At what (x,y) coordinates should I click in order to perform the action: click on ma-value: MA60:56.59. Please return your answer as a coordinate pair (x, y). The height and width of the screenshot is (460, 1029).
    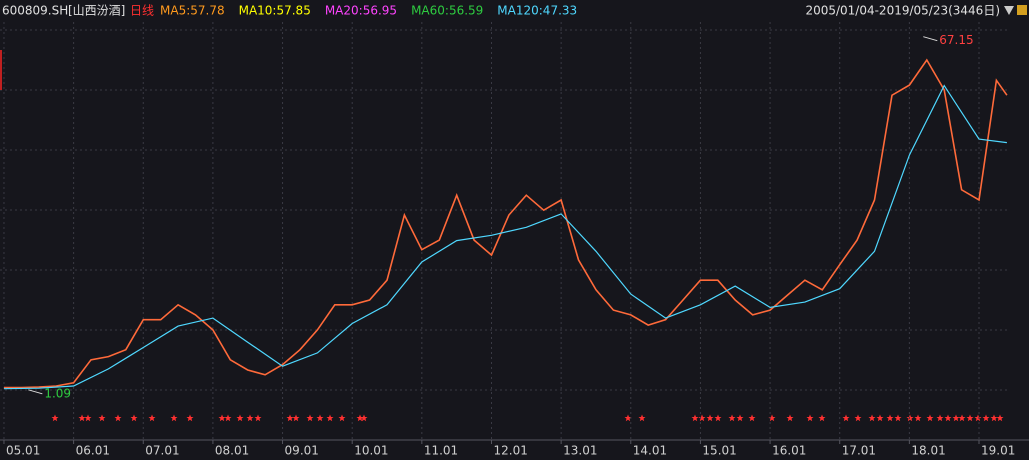
    Looking at the image, I should click on (447, 11).